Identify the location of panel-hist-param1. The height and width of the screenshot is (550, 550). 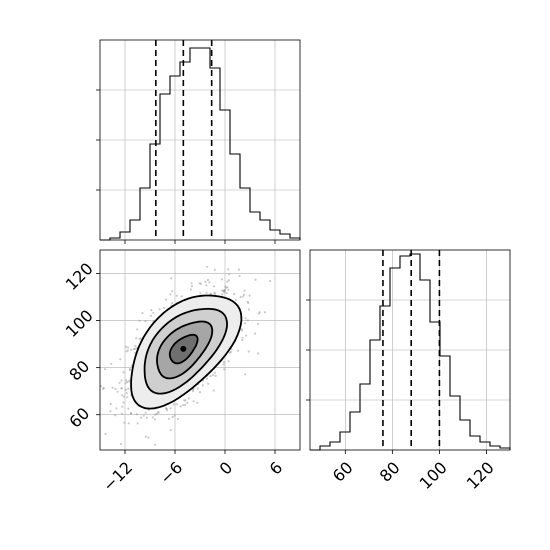
(198, 141).